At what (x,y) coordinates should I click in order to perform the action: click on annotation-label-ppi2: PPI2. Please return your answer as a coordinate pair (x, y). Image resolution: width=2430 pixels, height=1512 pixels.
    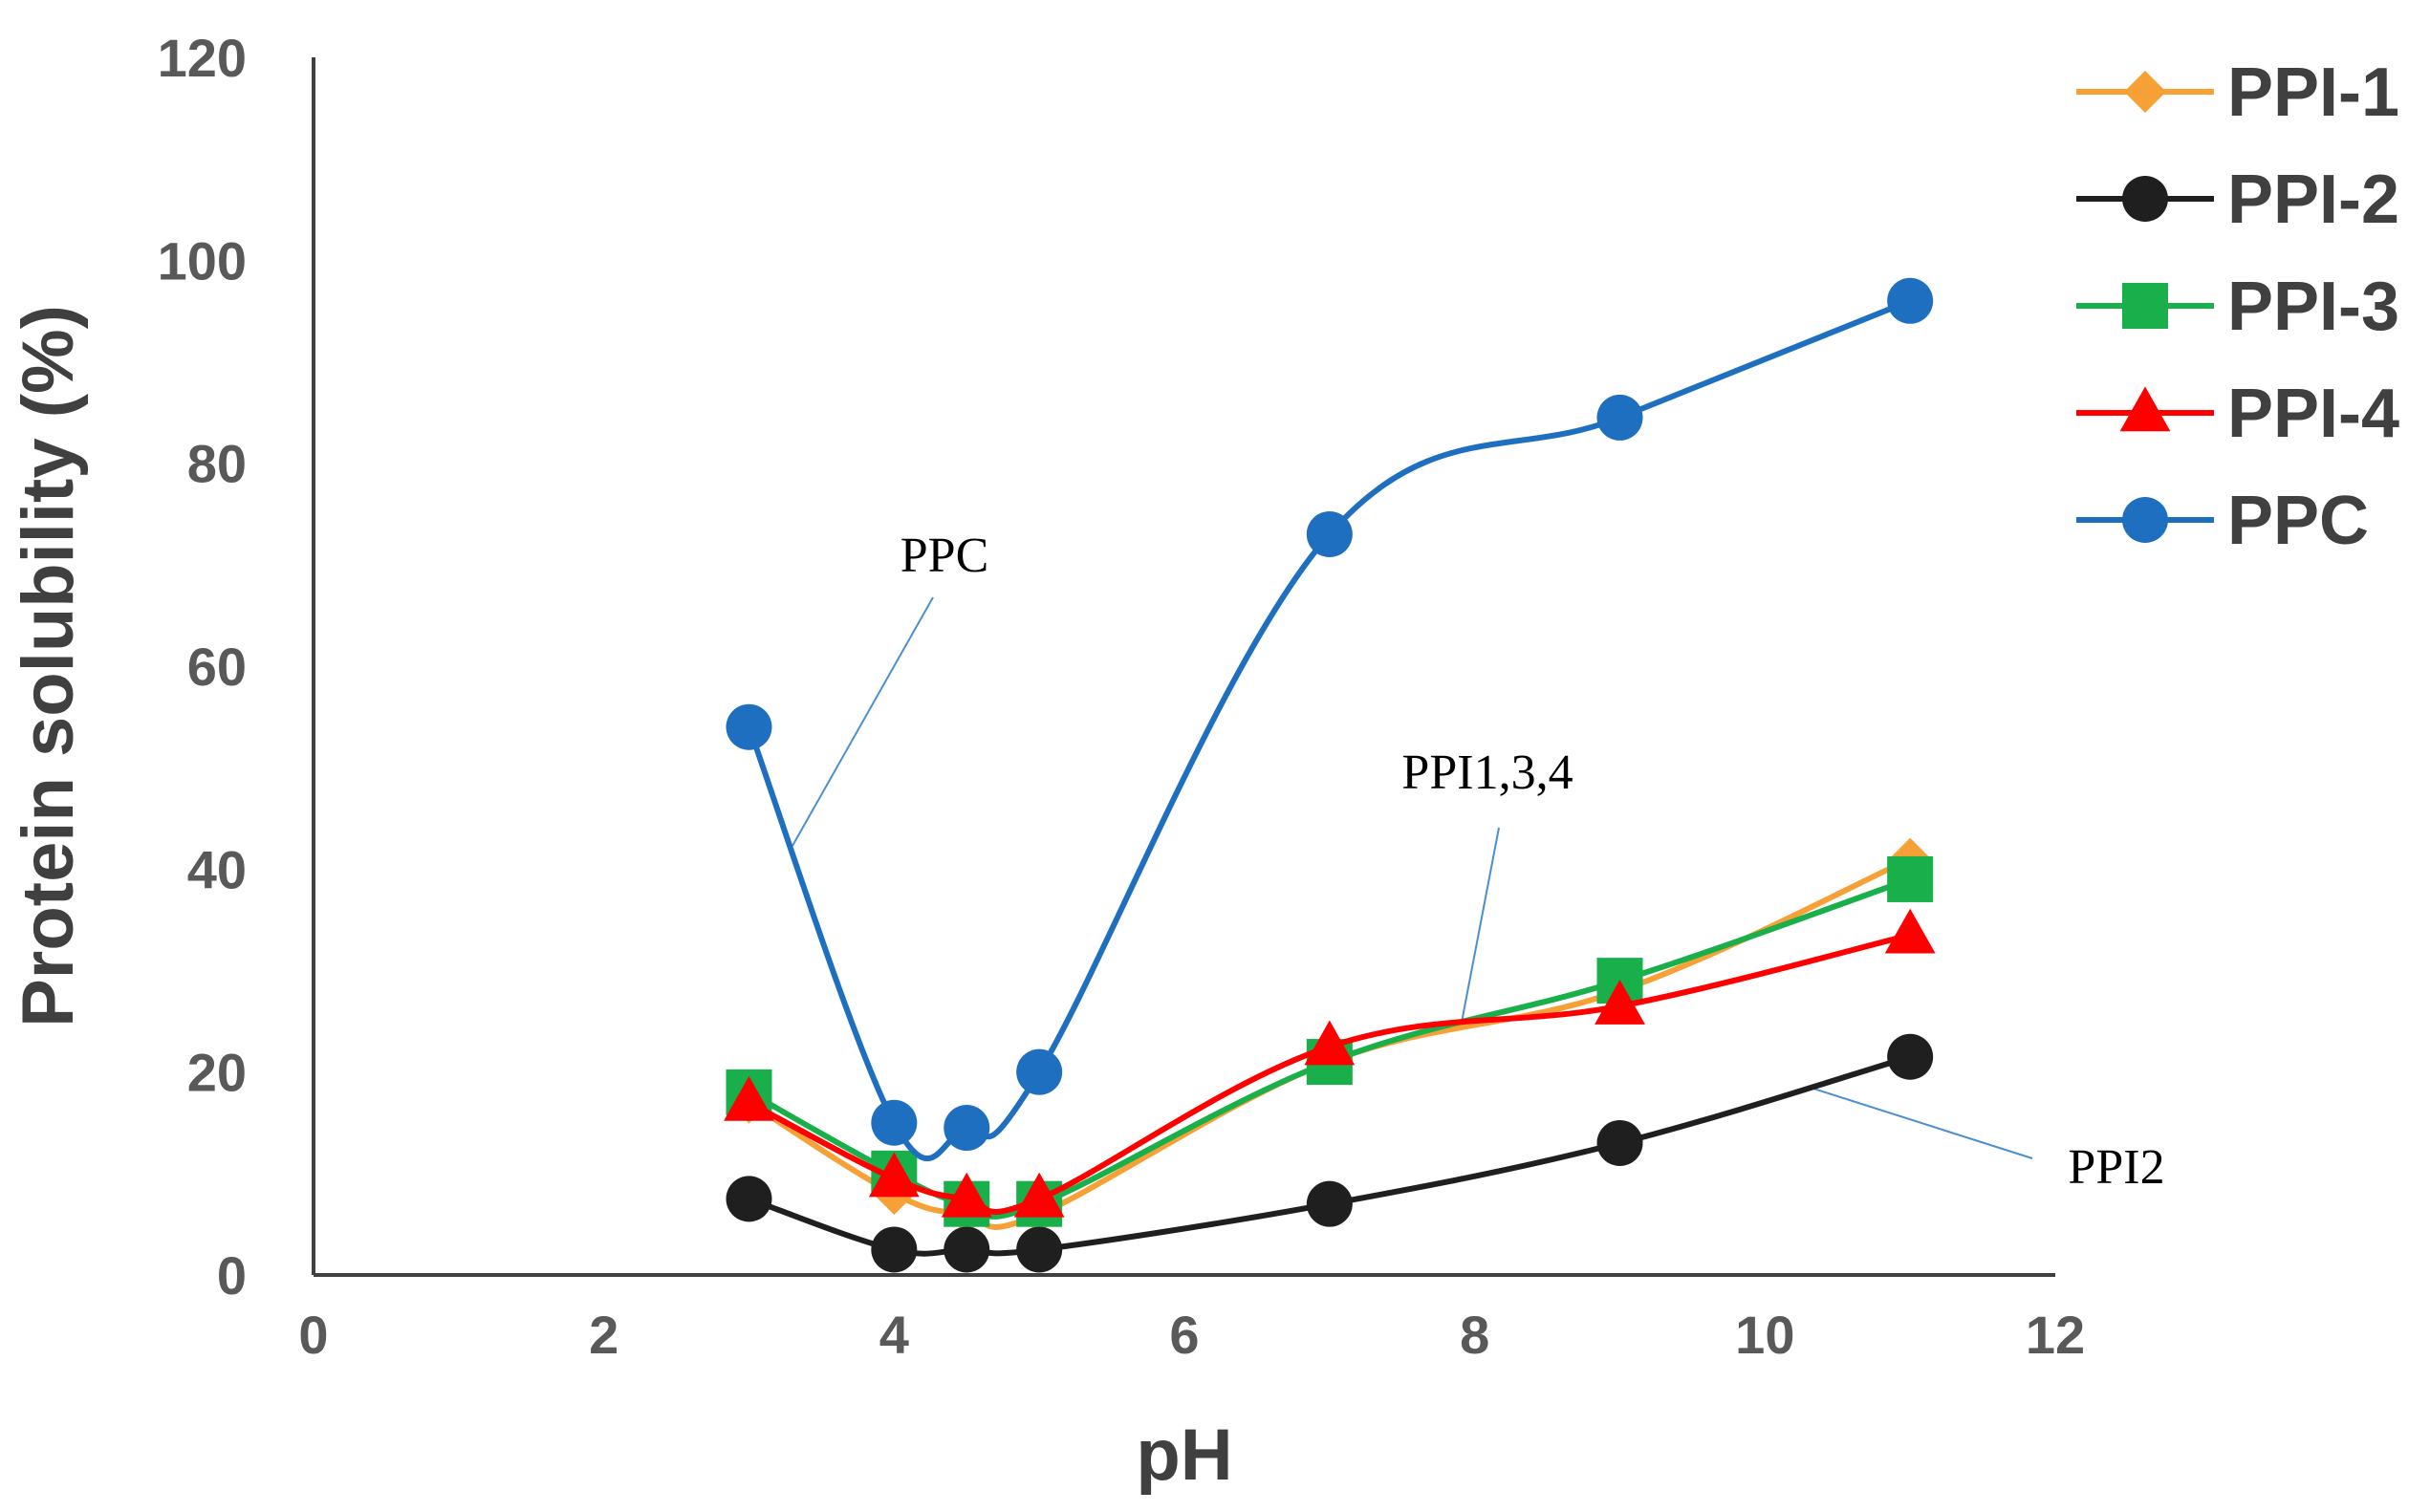
    Looking at the image, I should click on (2116, 1167).